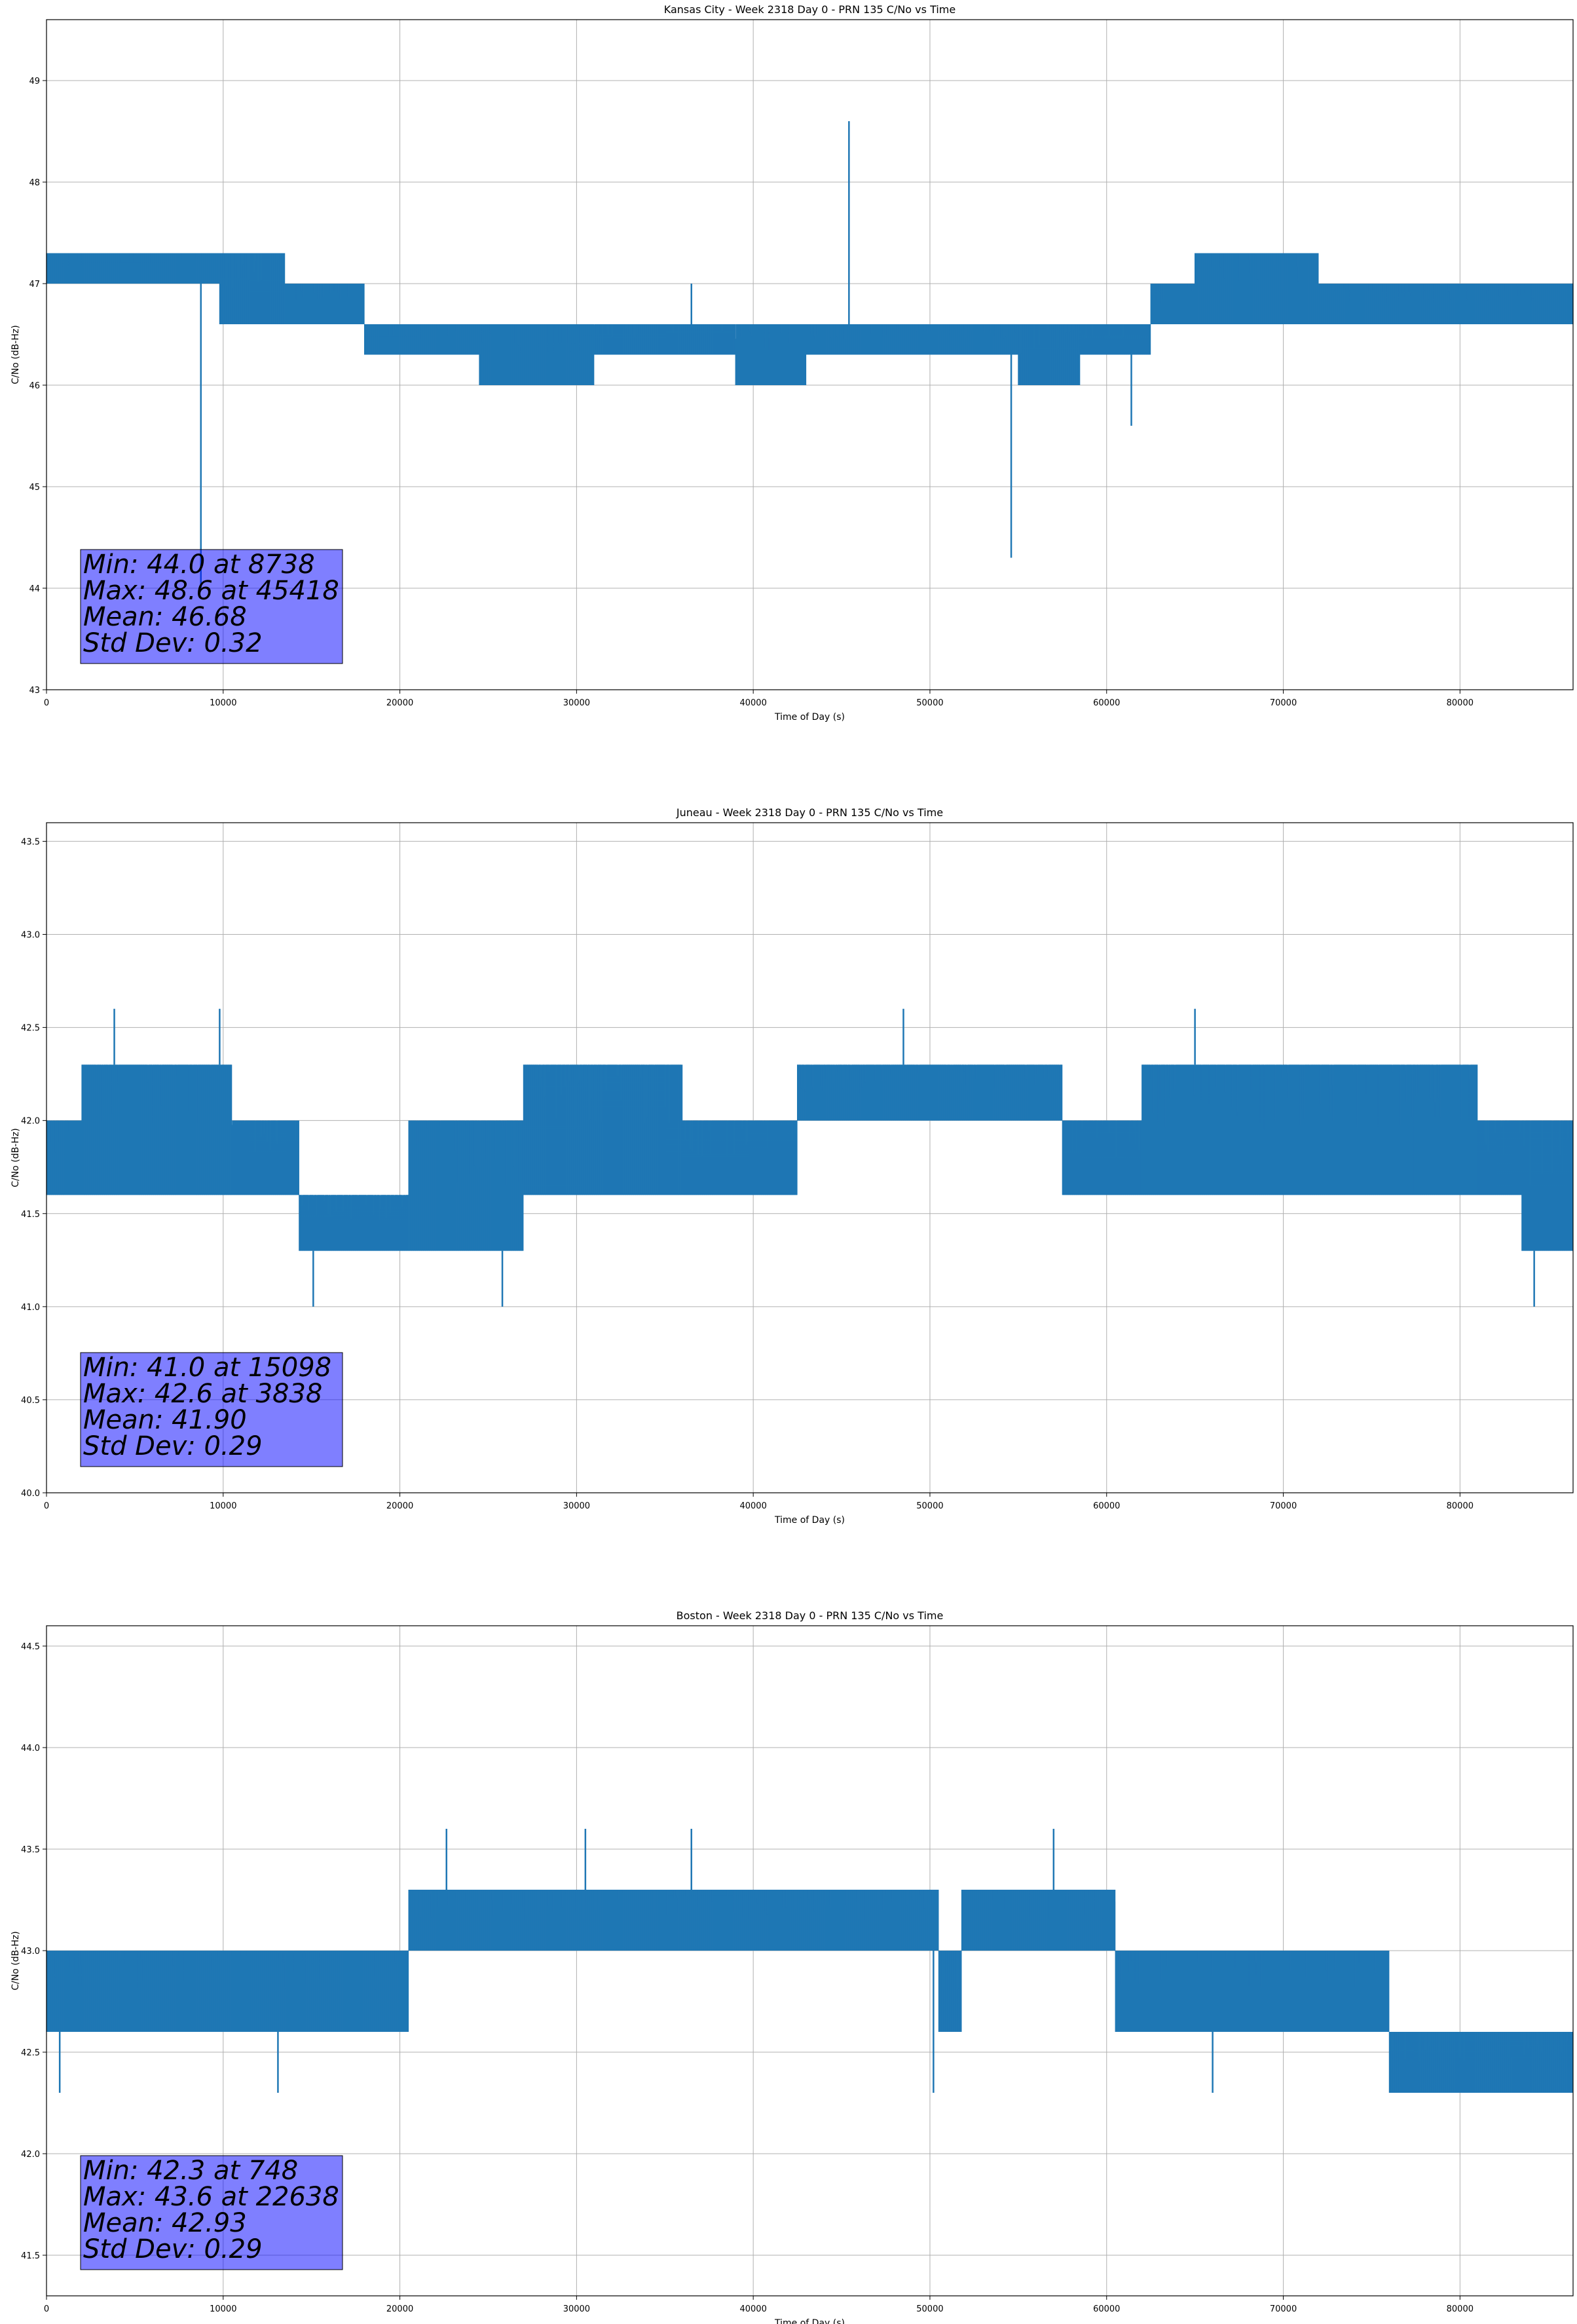  I want to click on stats-line: Mean: 41.90, so click(165, 1420).